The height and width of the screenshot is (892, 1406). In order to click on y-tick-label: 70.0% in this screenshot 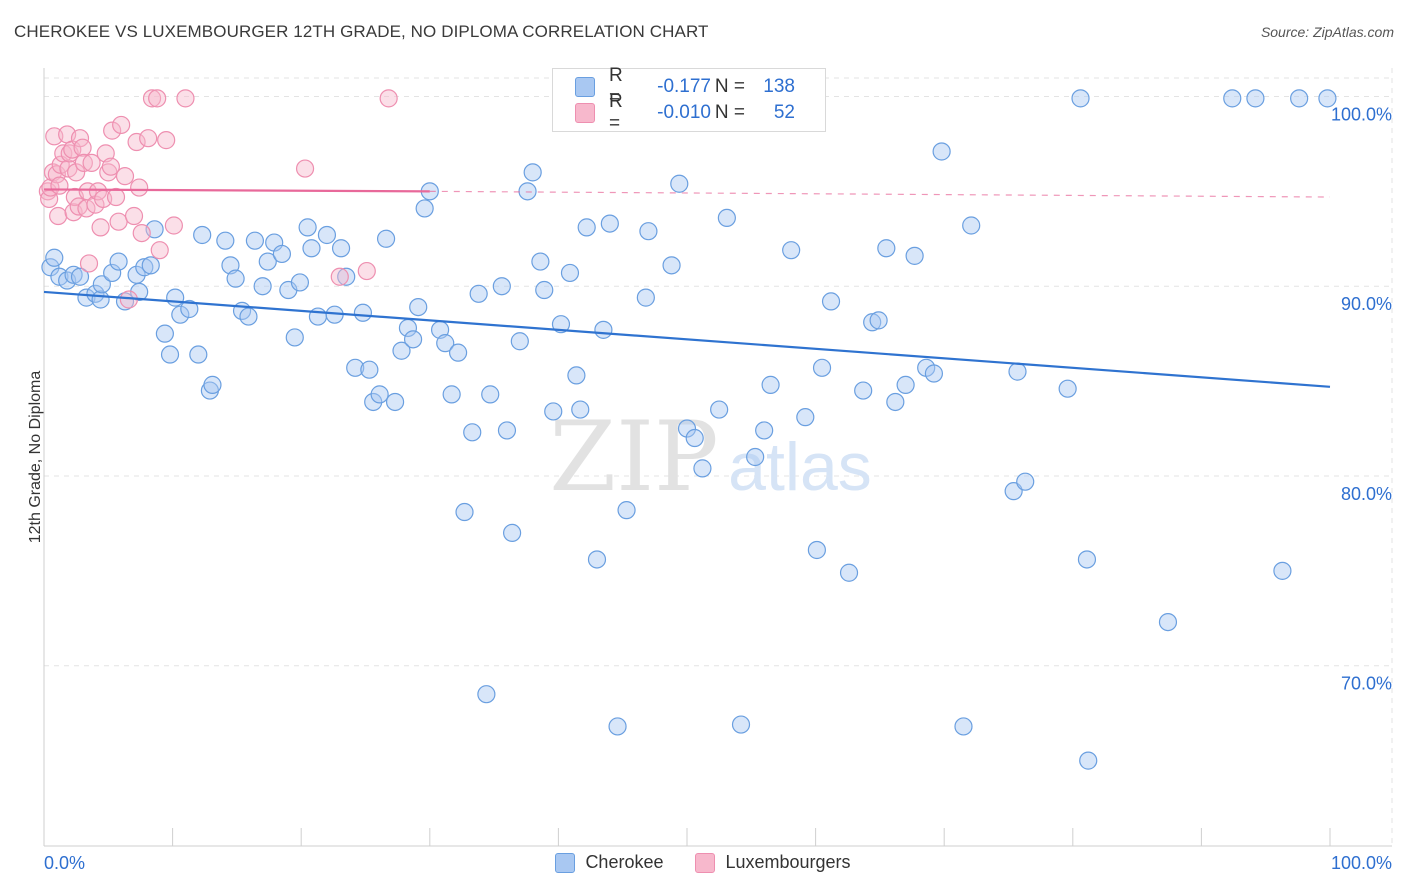, I will do `click(1366, 684)`.